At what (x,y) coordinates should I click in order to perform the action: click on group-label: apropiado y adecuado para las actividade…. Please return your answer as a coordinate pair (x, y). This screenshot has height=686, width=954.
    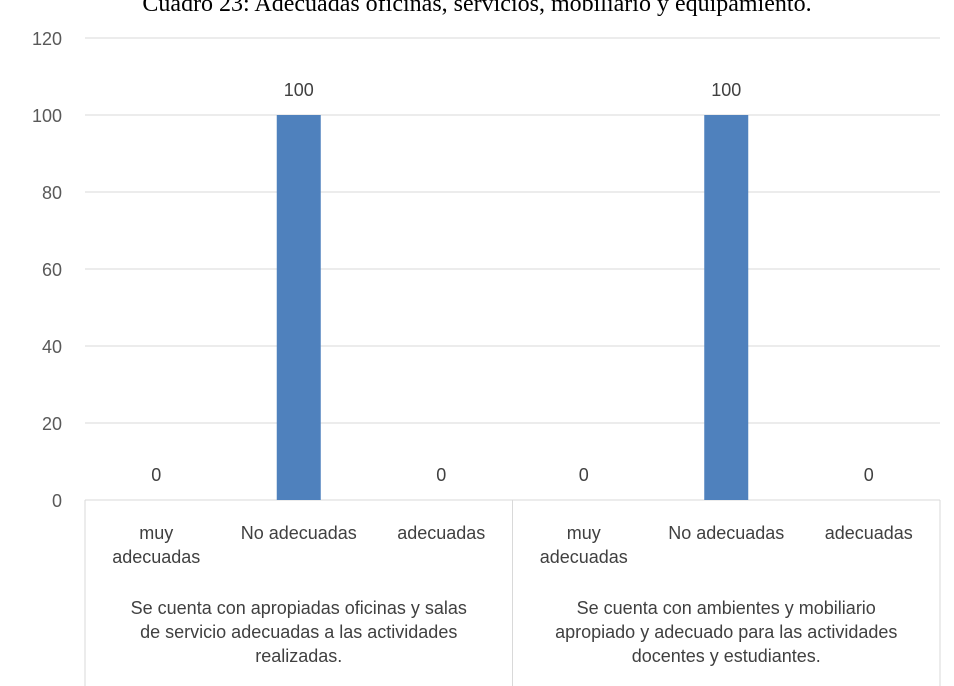
    Looking at the image, I should click on (726, 632).